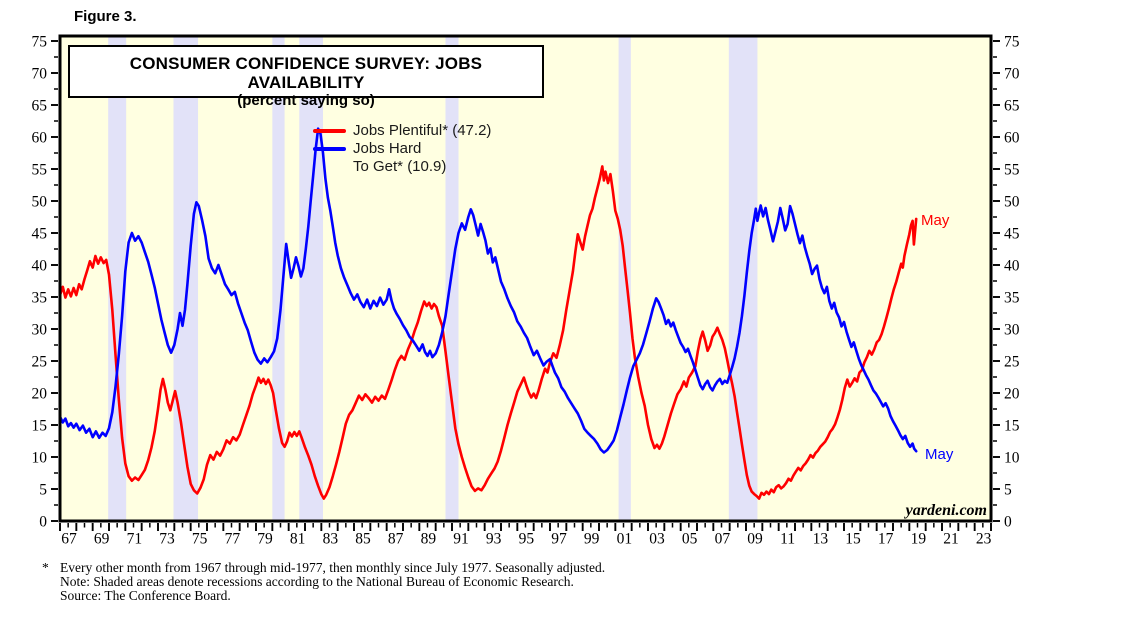  What do you see at coordinates (939, 454) in the screenshot?
I see `latest-point-label-jobs-hard: May` at bounding box center [939, 454].